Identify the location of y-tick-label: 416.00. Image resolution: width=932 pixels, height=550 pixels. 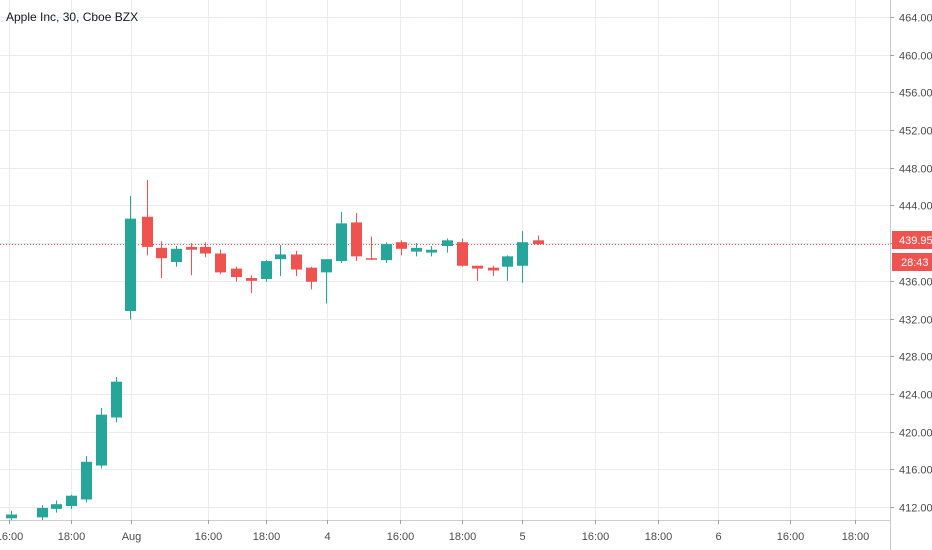
(915, 471).